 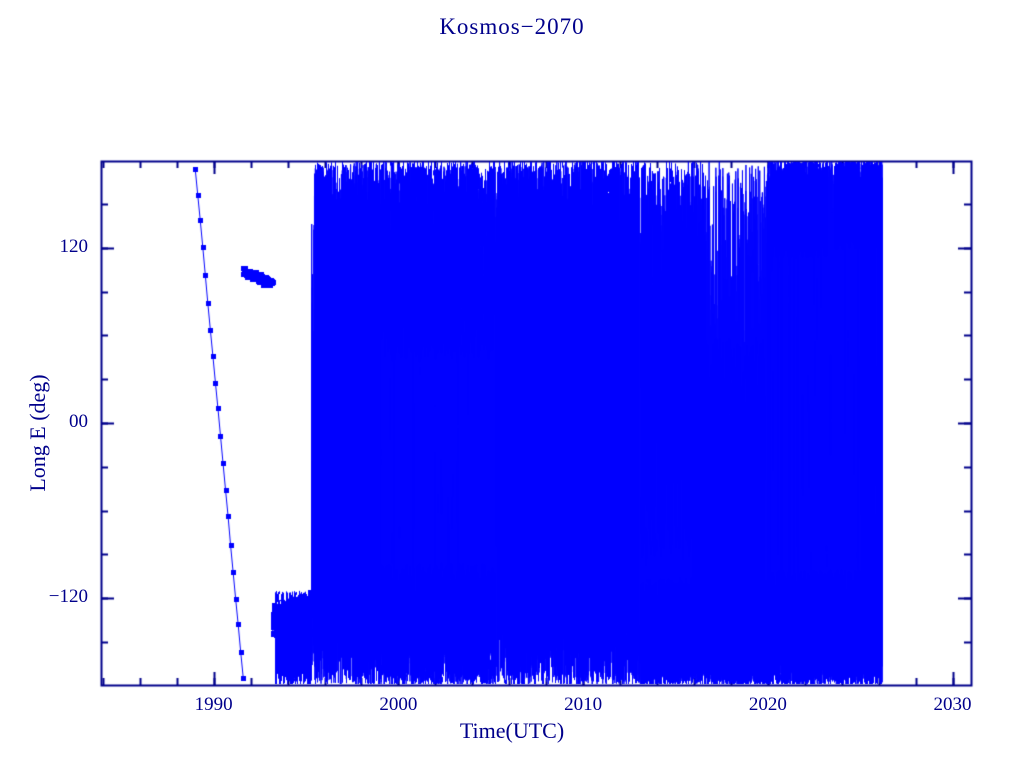 What do you see at coordinates (512, 26) in the screenshot?
I see `page-title: Kosmos−2070` at bounding box center [512, 26].